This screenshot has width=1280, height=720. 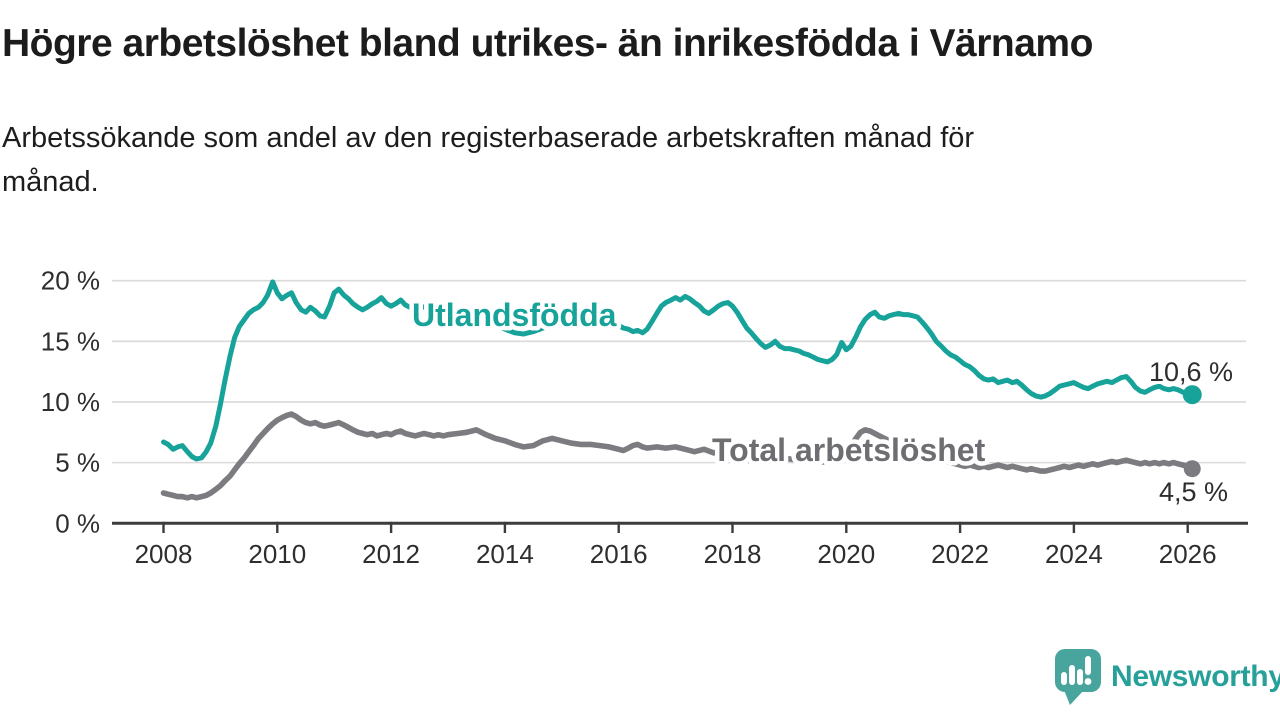 What do you see at coordinates (1195, 676) in the screenshot?
I see `newsworthy-wordmark: Newsworthy` at bounding box center [1195, 676].